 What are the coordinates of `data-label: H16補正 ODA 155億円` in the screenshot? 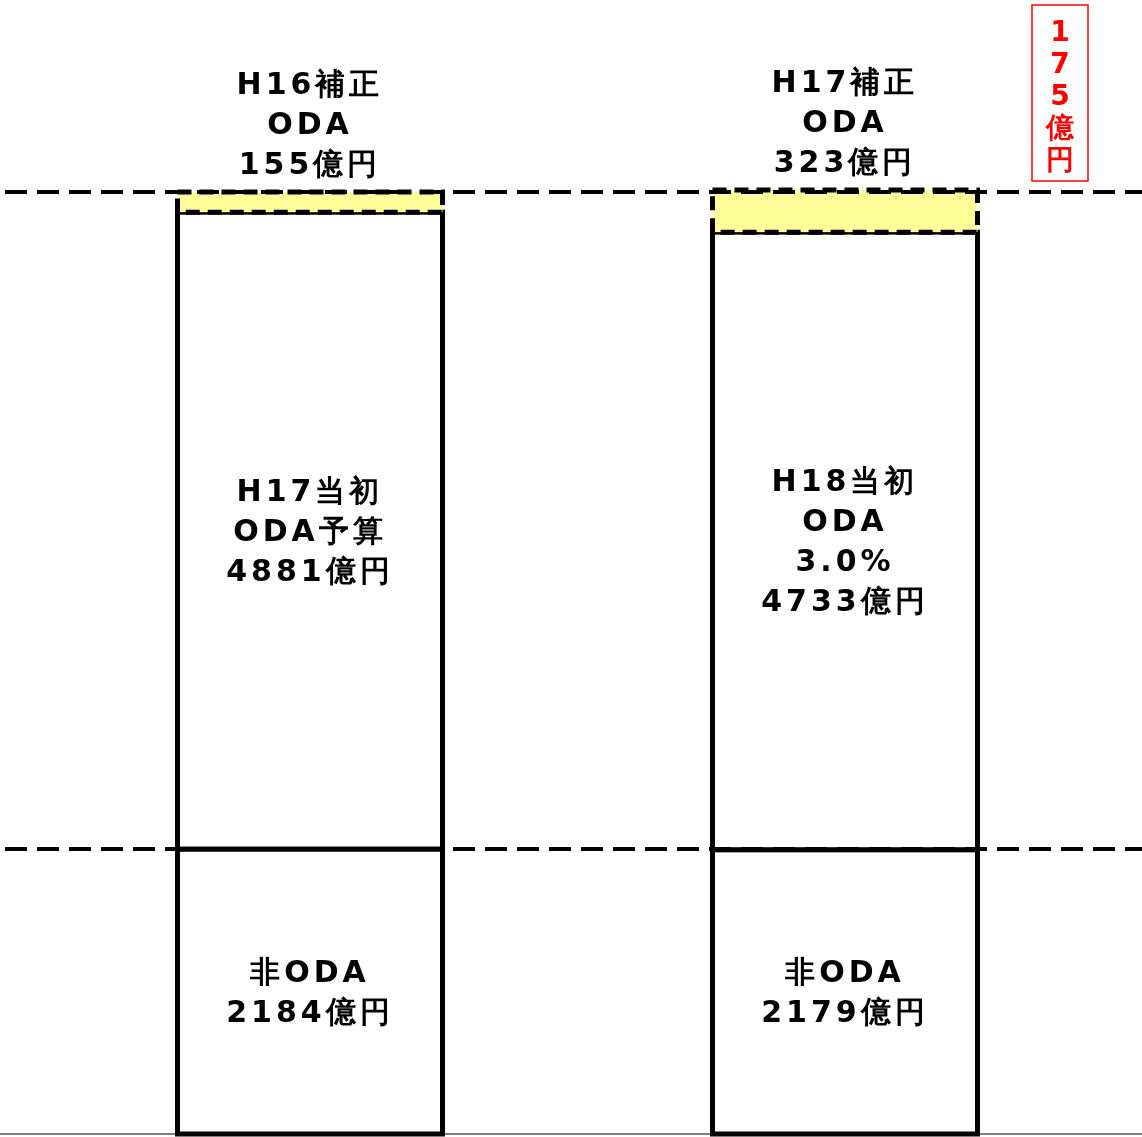 It's located at (310, 123).